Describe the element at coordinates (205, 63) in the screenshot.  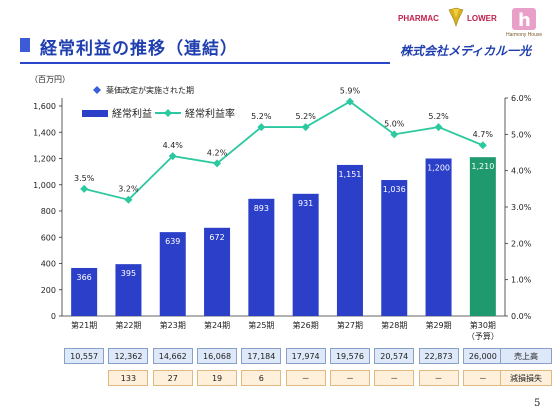
I see `title-underline` at that location.